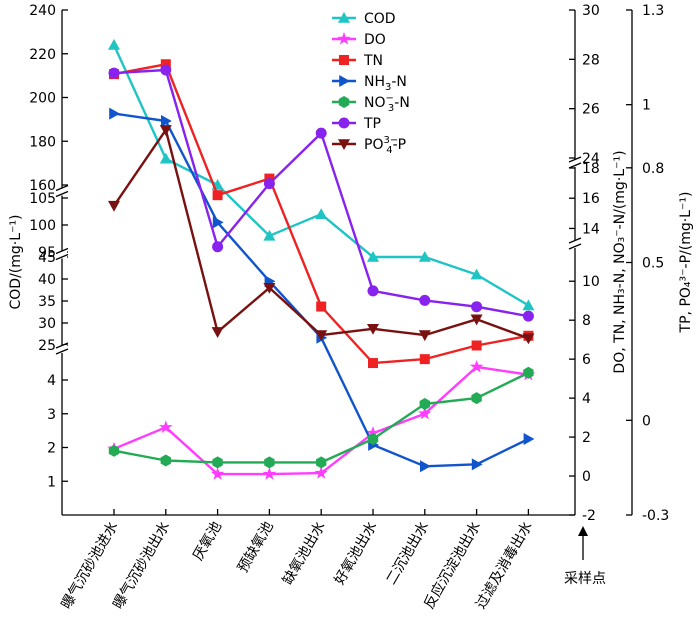 This screenshot has height=638, width=700. Describe the element at coordinates (653, 264) in the screenshot. I see `right2-axis-tick-label: 0.5` at that location.